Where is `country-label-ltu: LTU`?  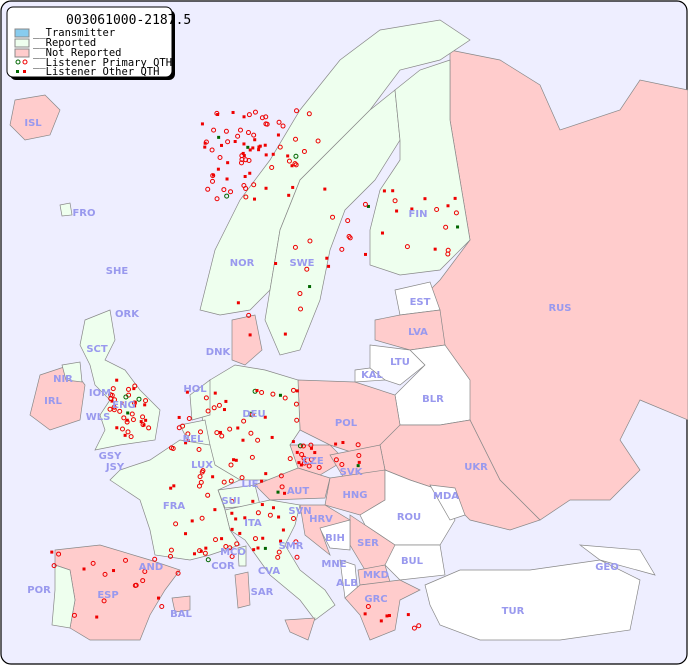 country-label-ltu: LTU is located at coordinates (400, 362).